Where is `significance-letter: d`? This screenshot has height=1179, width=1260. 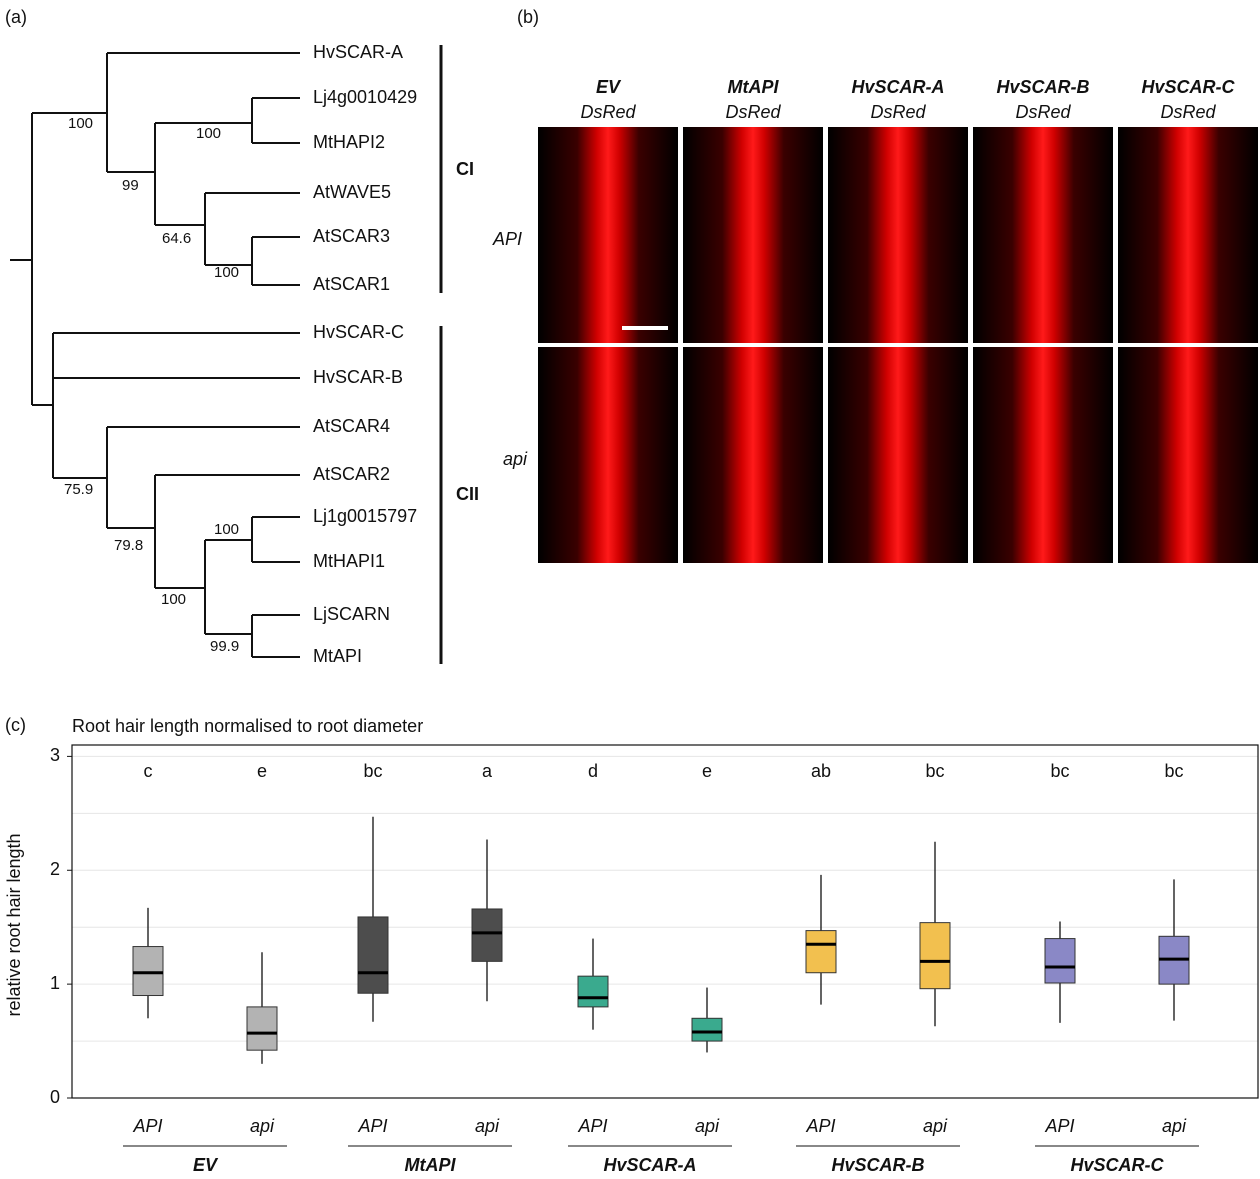
significance-letter: d is located at coordinates (593, 771).